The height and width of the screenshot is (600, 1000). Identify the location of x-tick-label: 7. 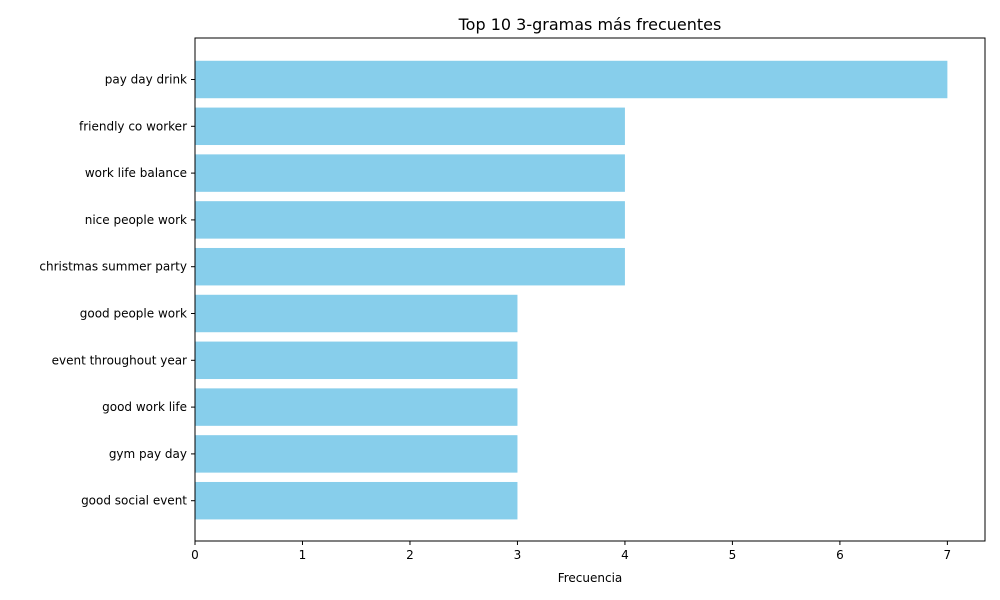
(948, 555).